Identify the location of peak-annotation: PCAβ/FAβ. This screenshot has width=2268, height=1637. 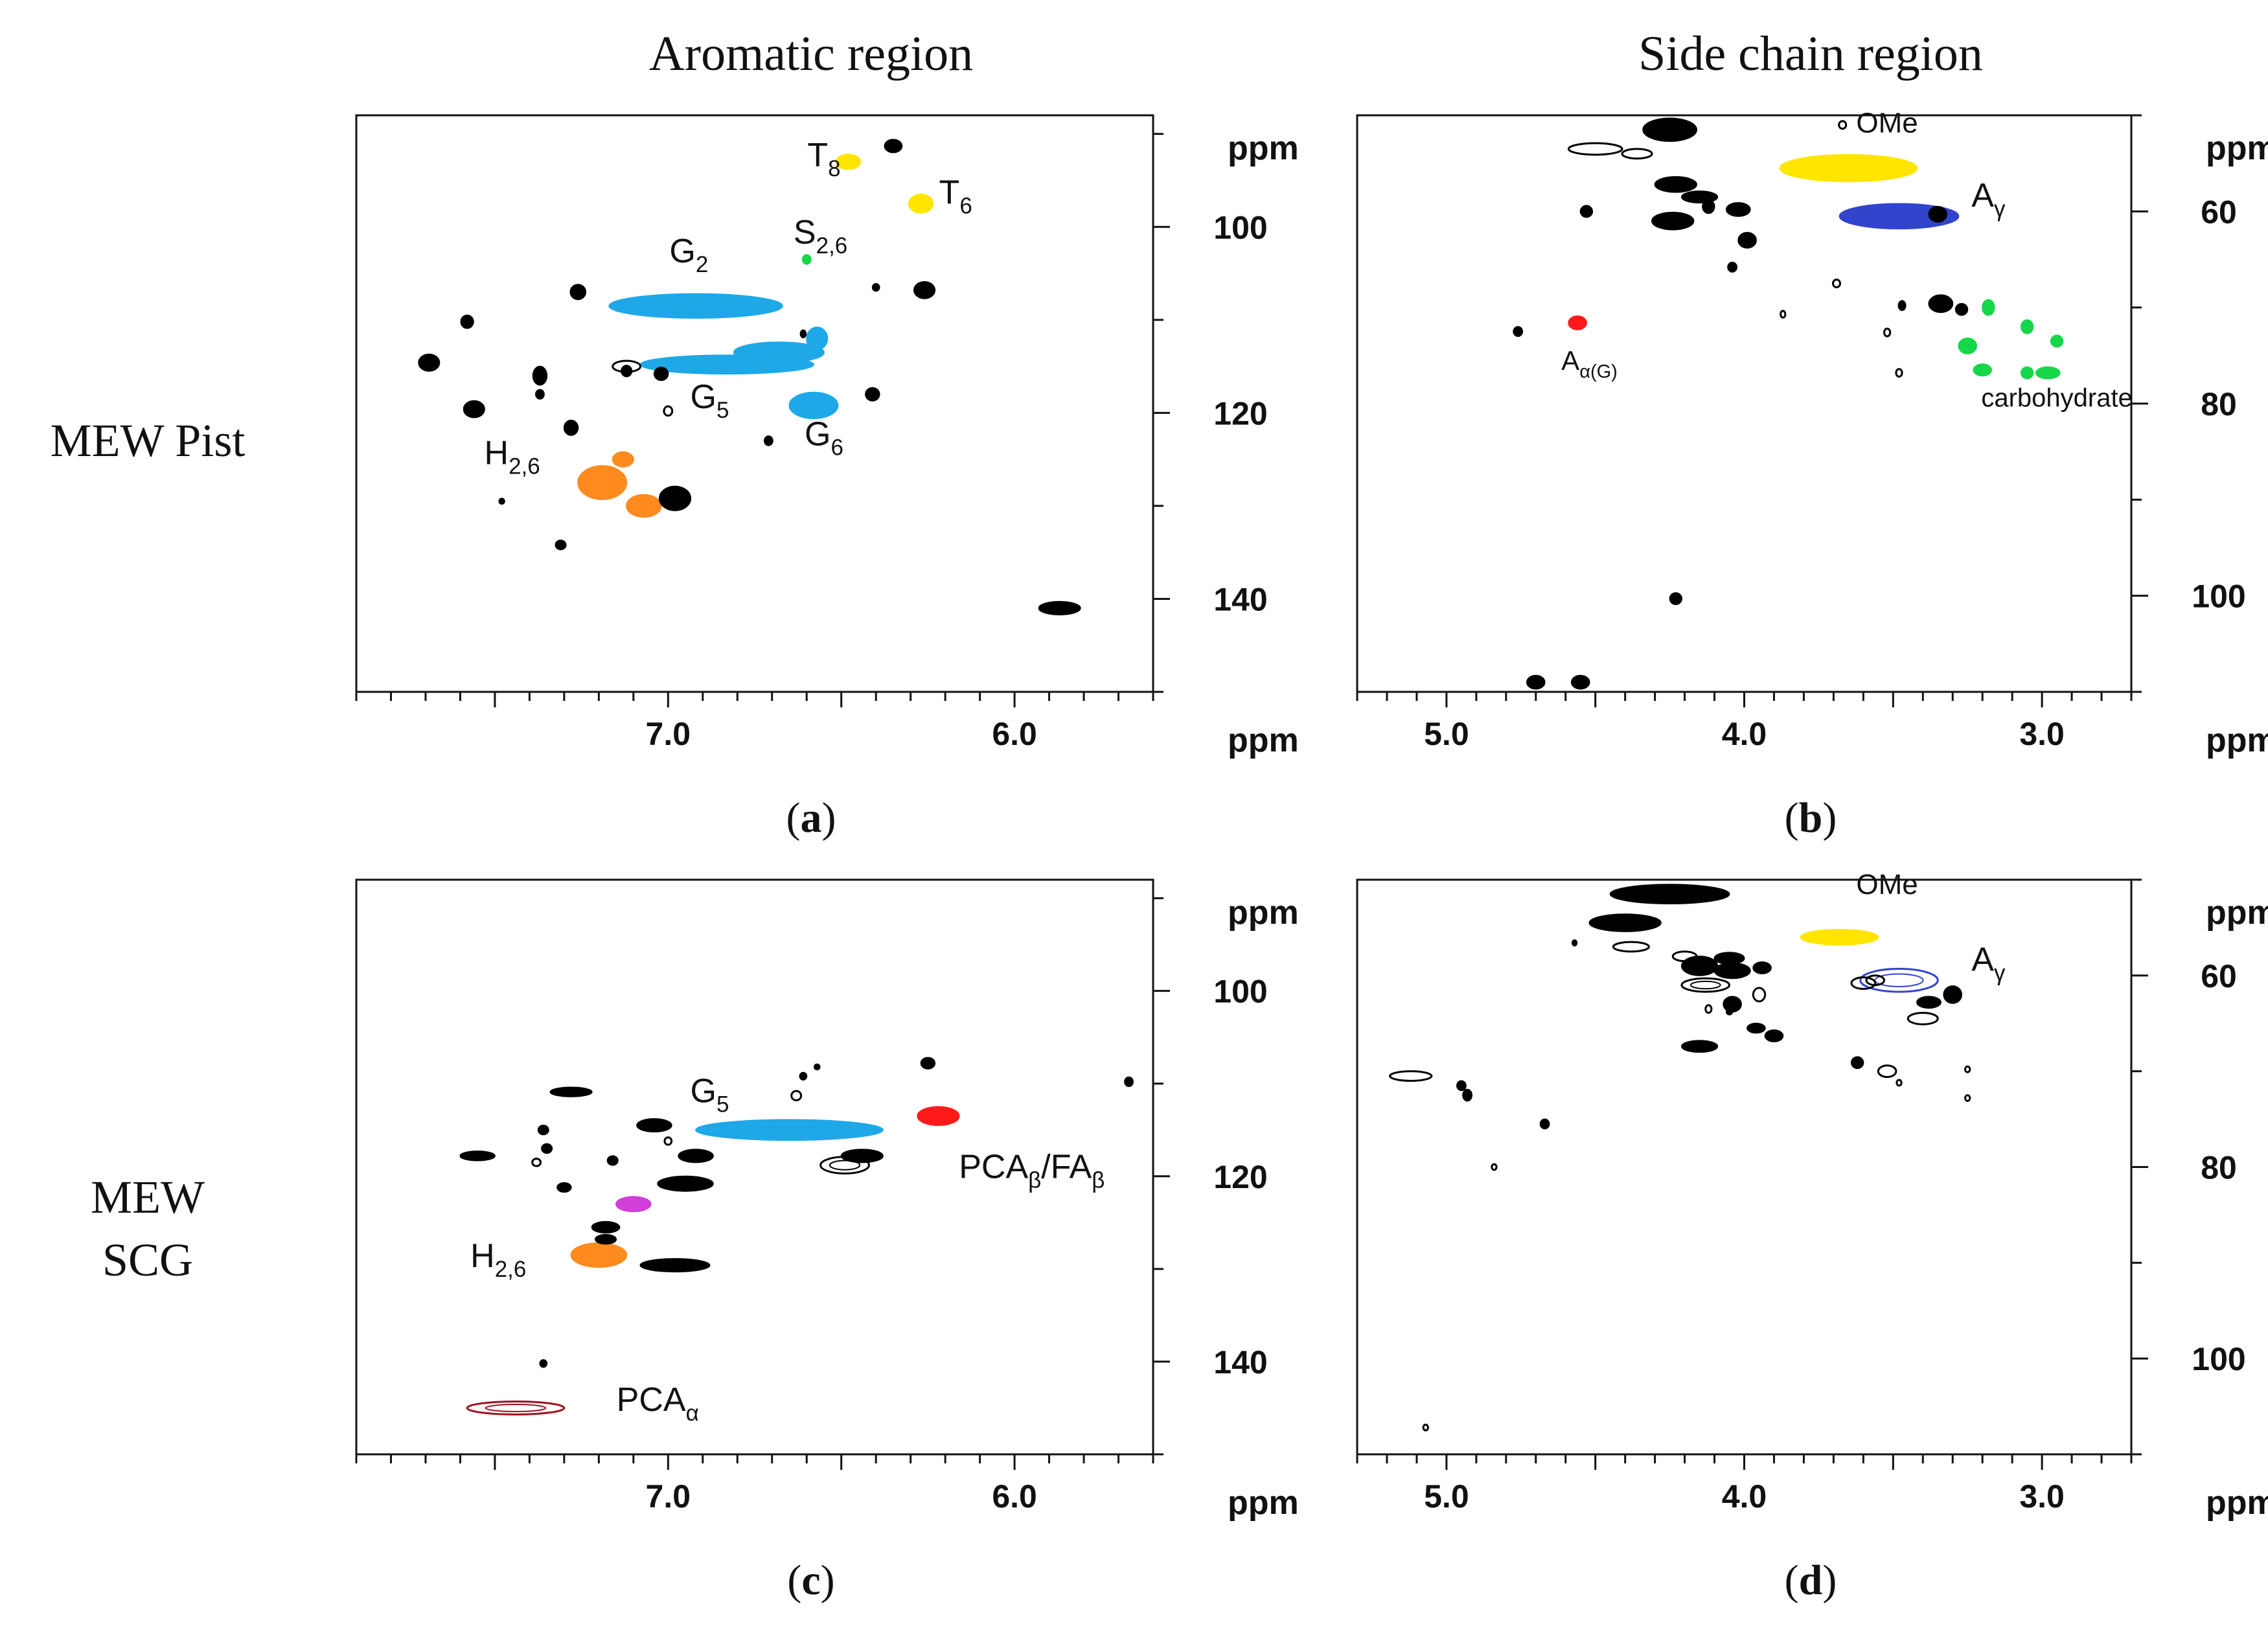
(1032, 1171).